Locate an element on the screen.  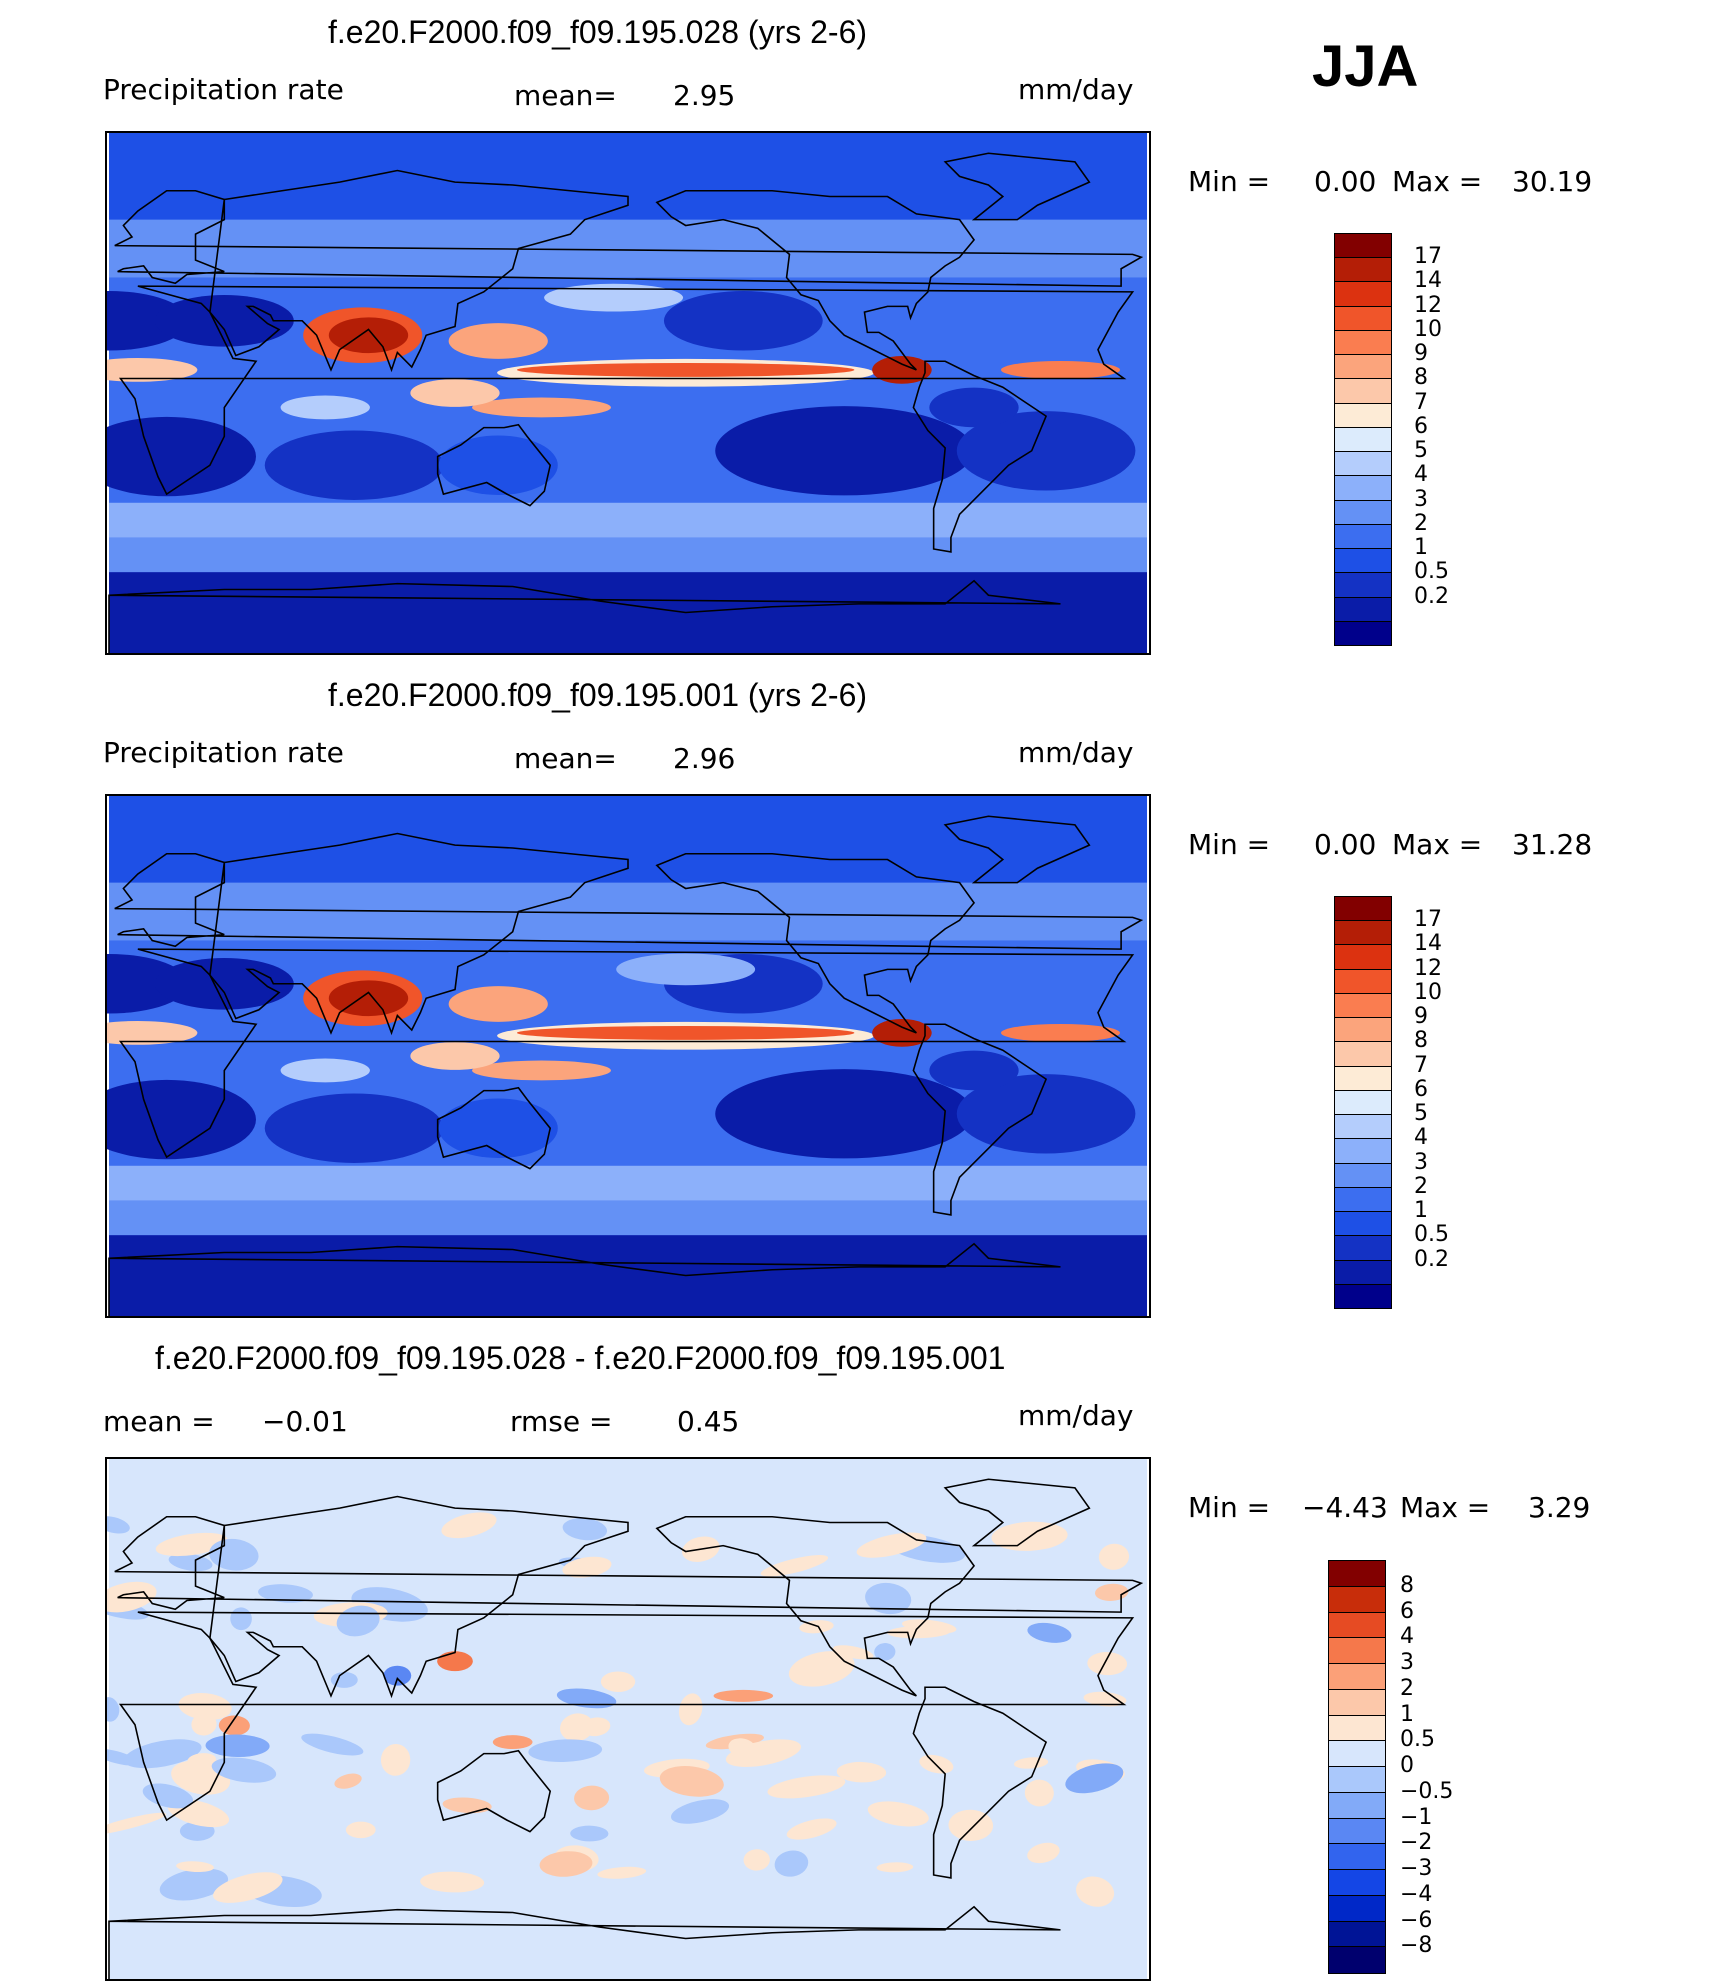
spcz is located at coordinates (541, 407).